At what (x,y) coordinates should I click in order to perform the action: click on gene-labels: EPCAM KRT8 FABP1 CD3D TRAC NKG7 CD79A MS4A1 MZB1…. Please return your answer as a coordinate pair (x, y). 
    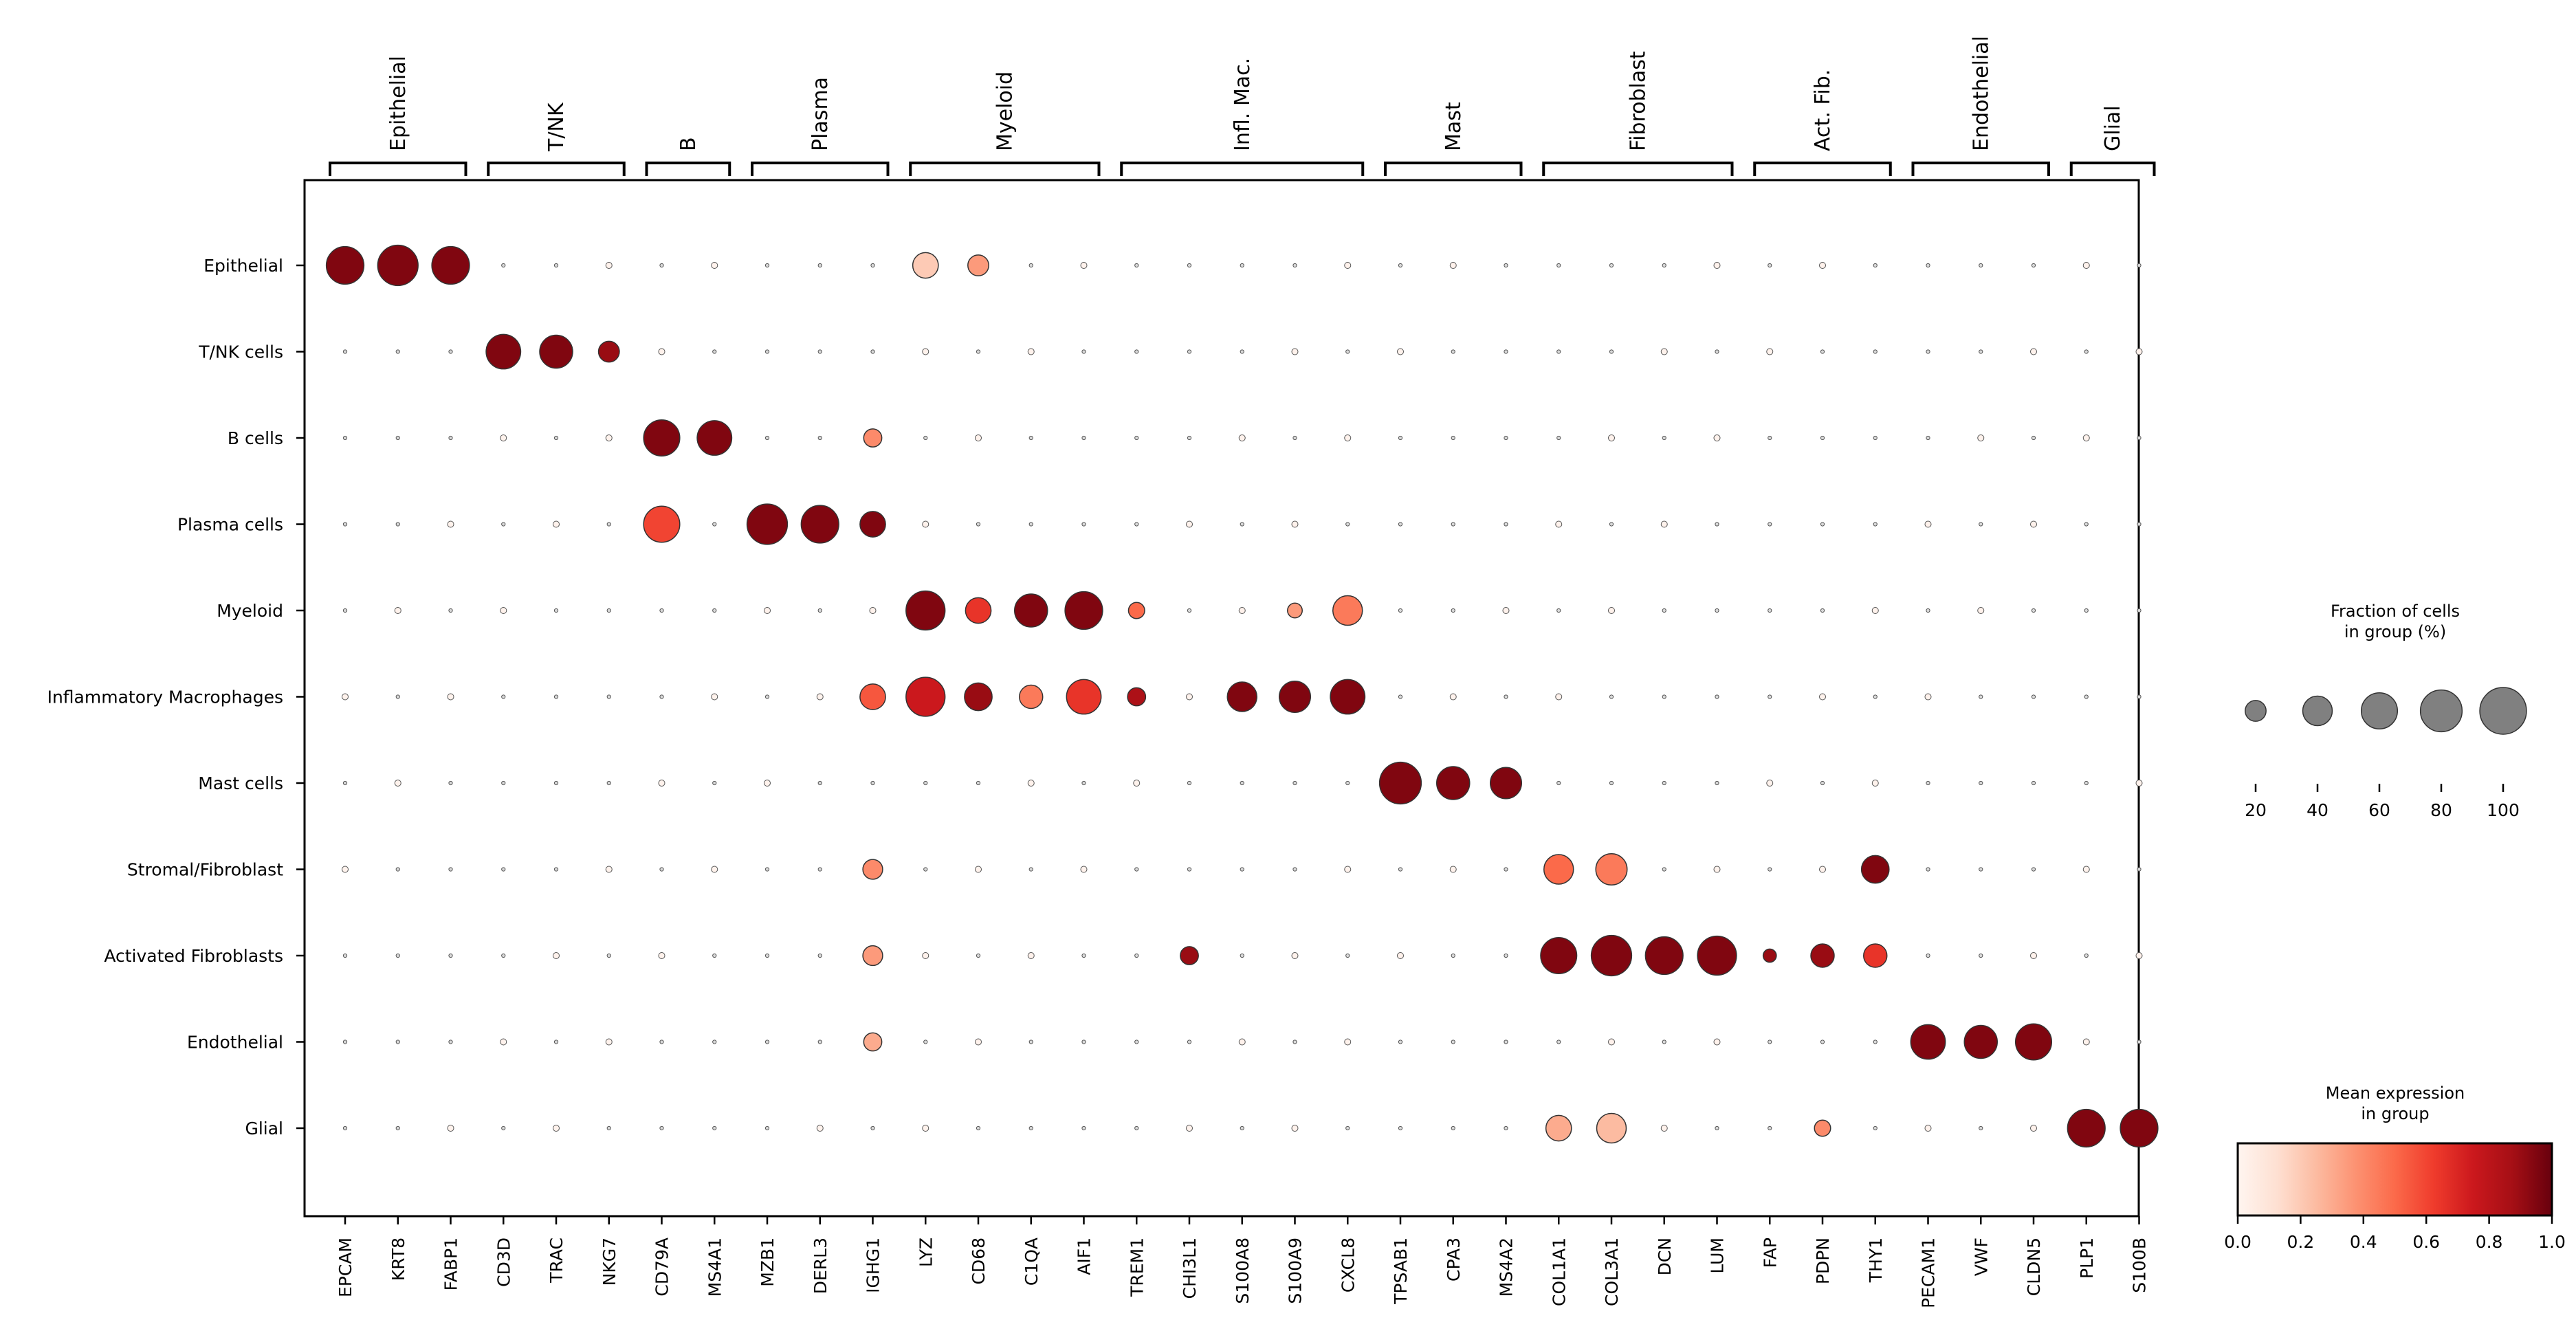
    Looking at the image, I should click on (1242, 1262).